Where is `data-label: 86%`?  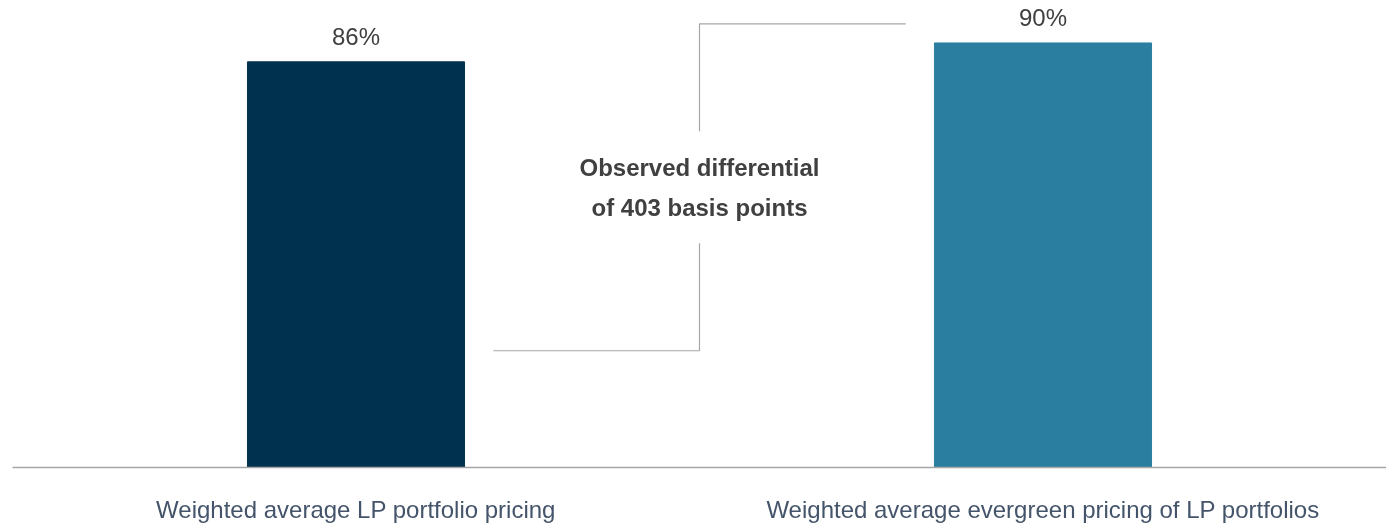
data-label: 86% is located at coordinates (356, 36).